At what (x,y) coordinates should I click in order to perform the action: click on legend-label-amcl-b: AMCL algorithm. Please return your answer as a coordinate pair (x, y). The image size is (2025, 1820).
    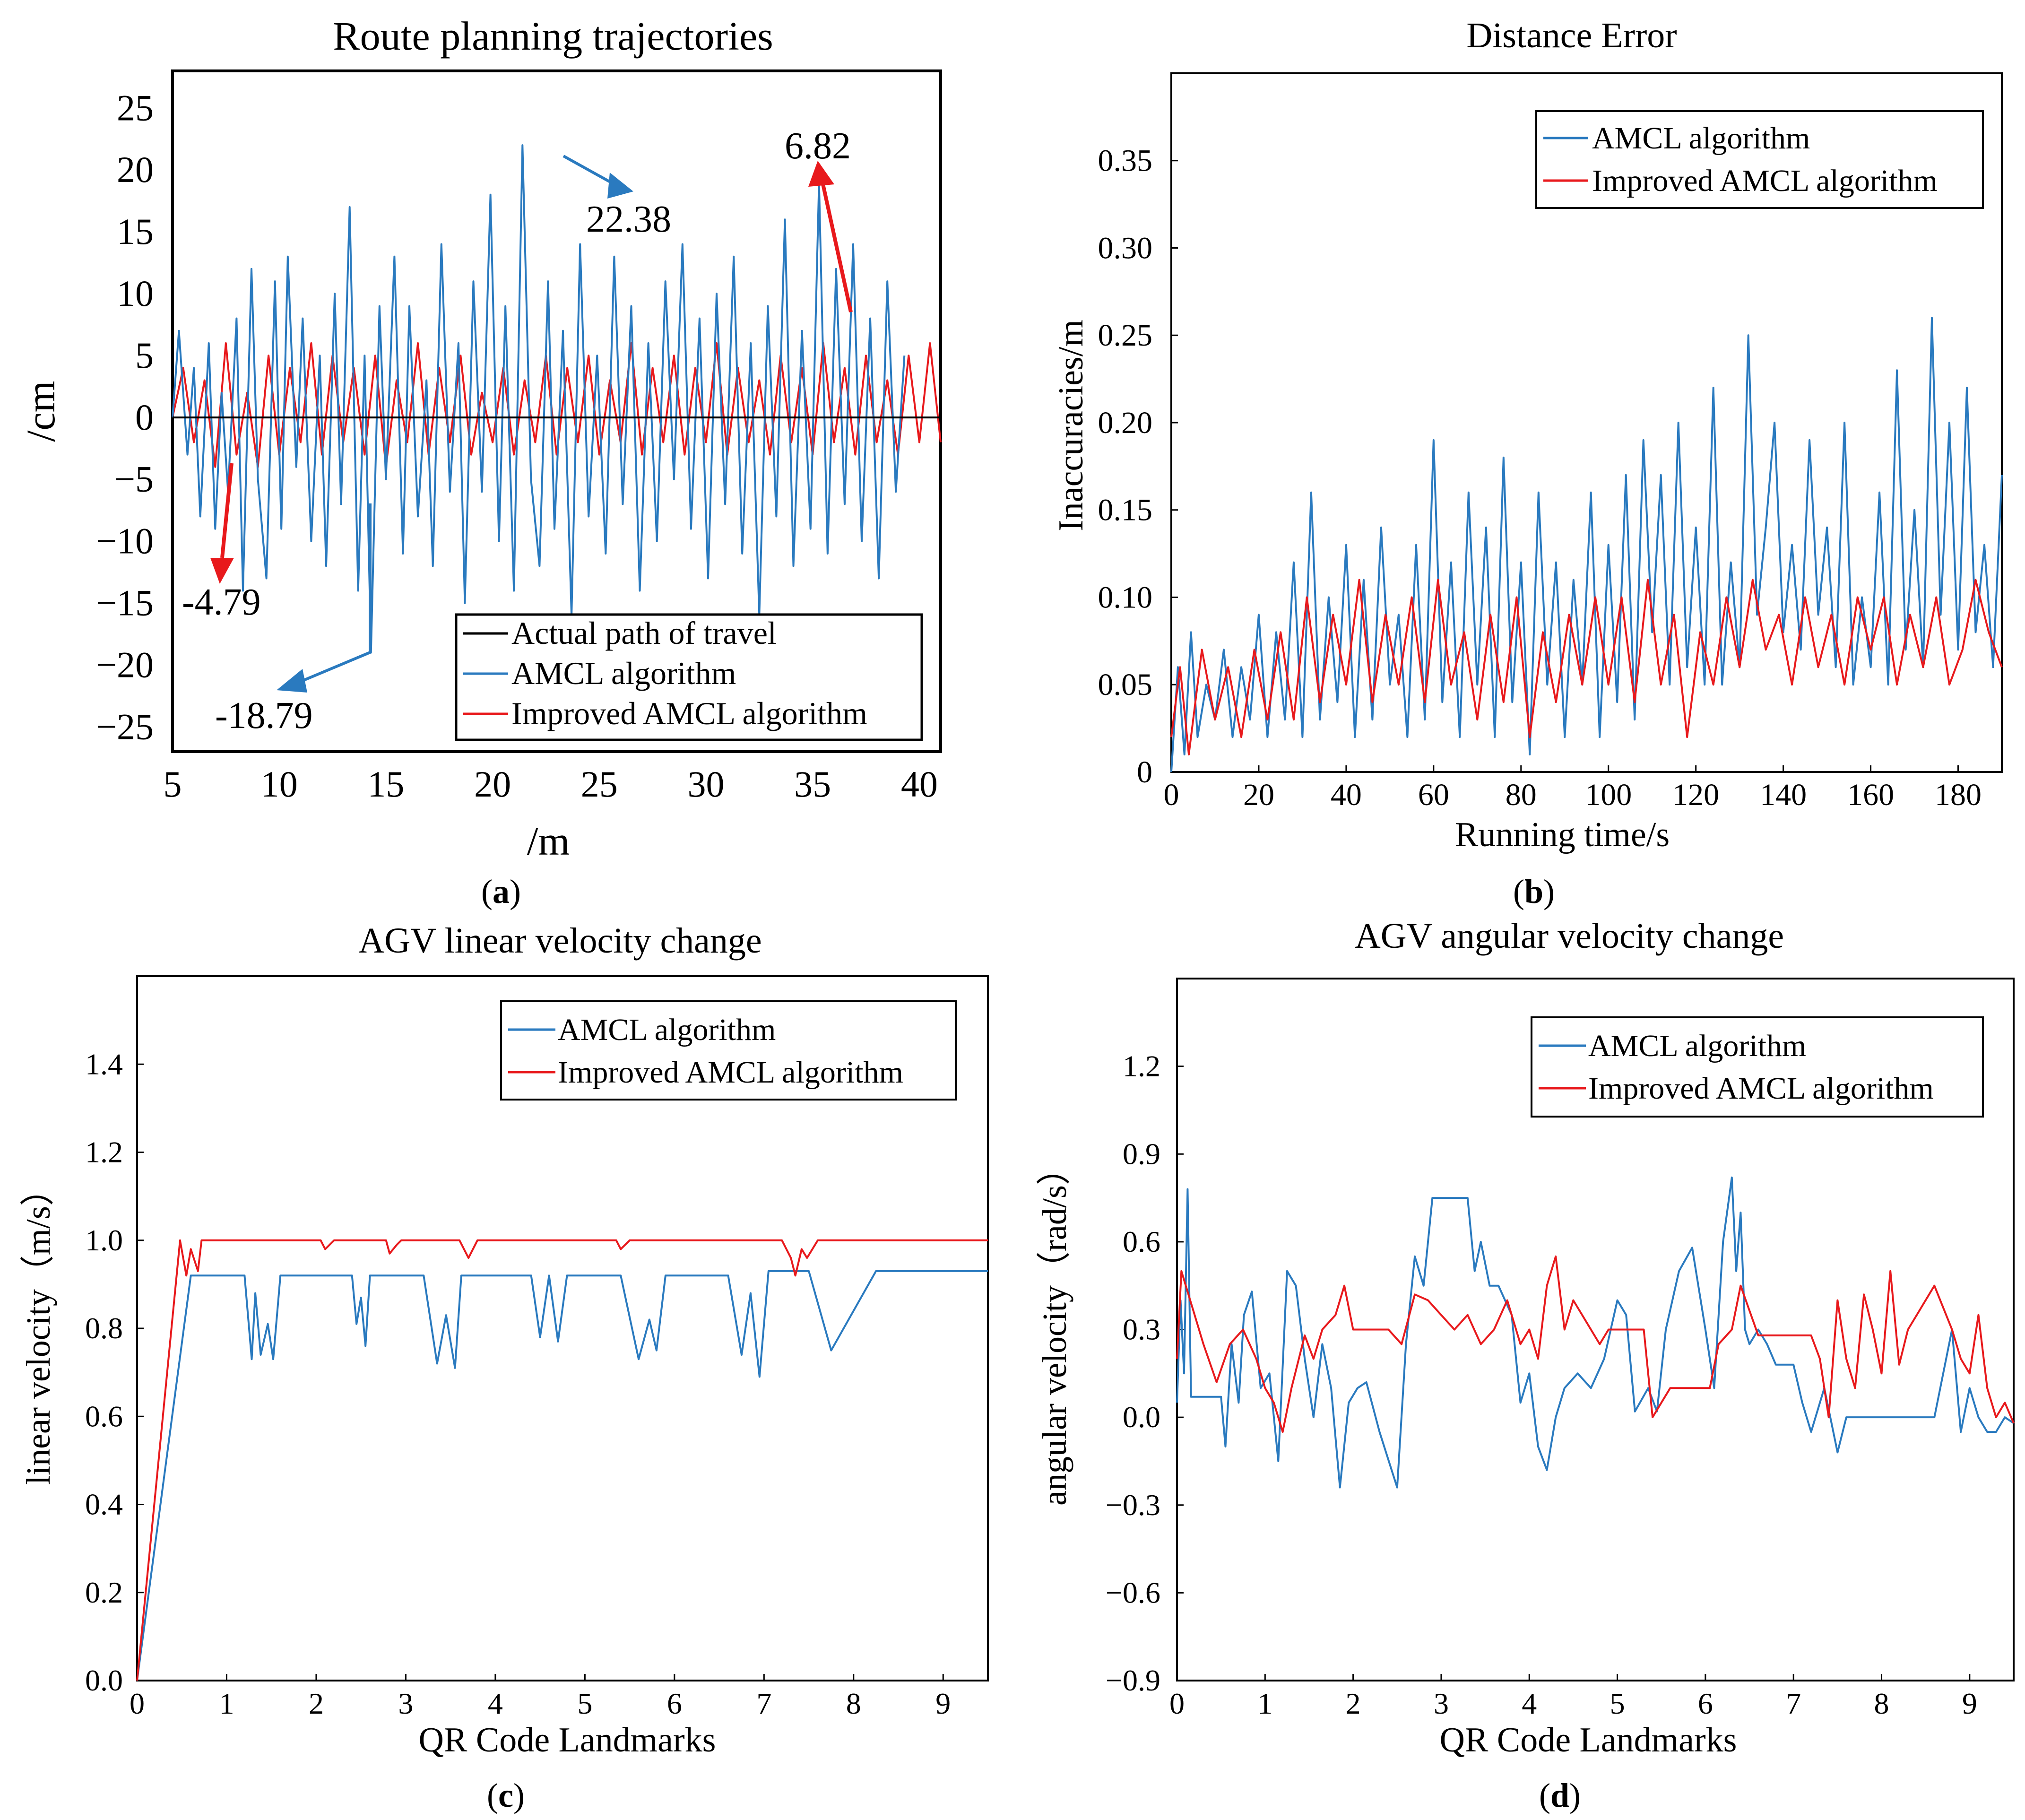
    Looking at the image, I should click on (1701, 138).